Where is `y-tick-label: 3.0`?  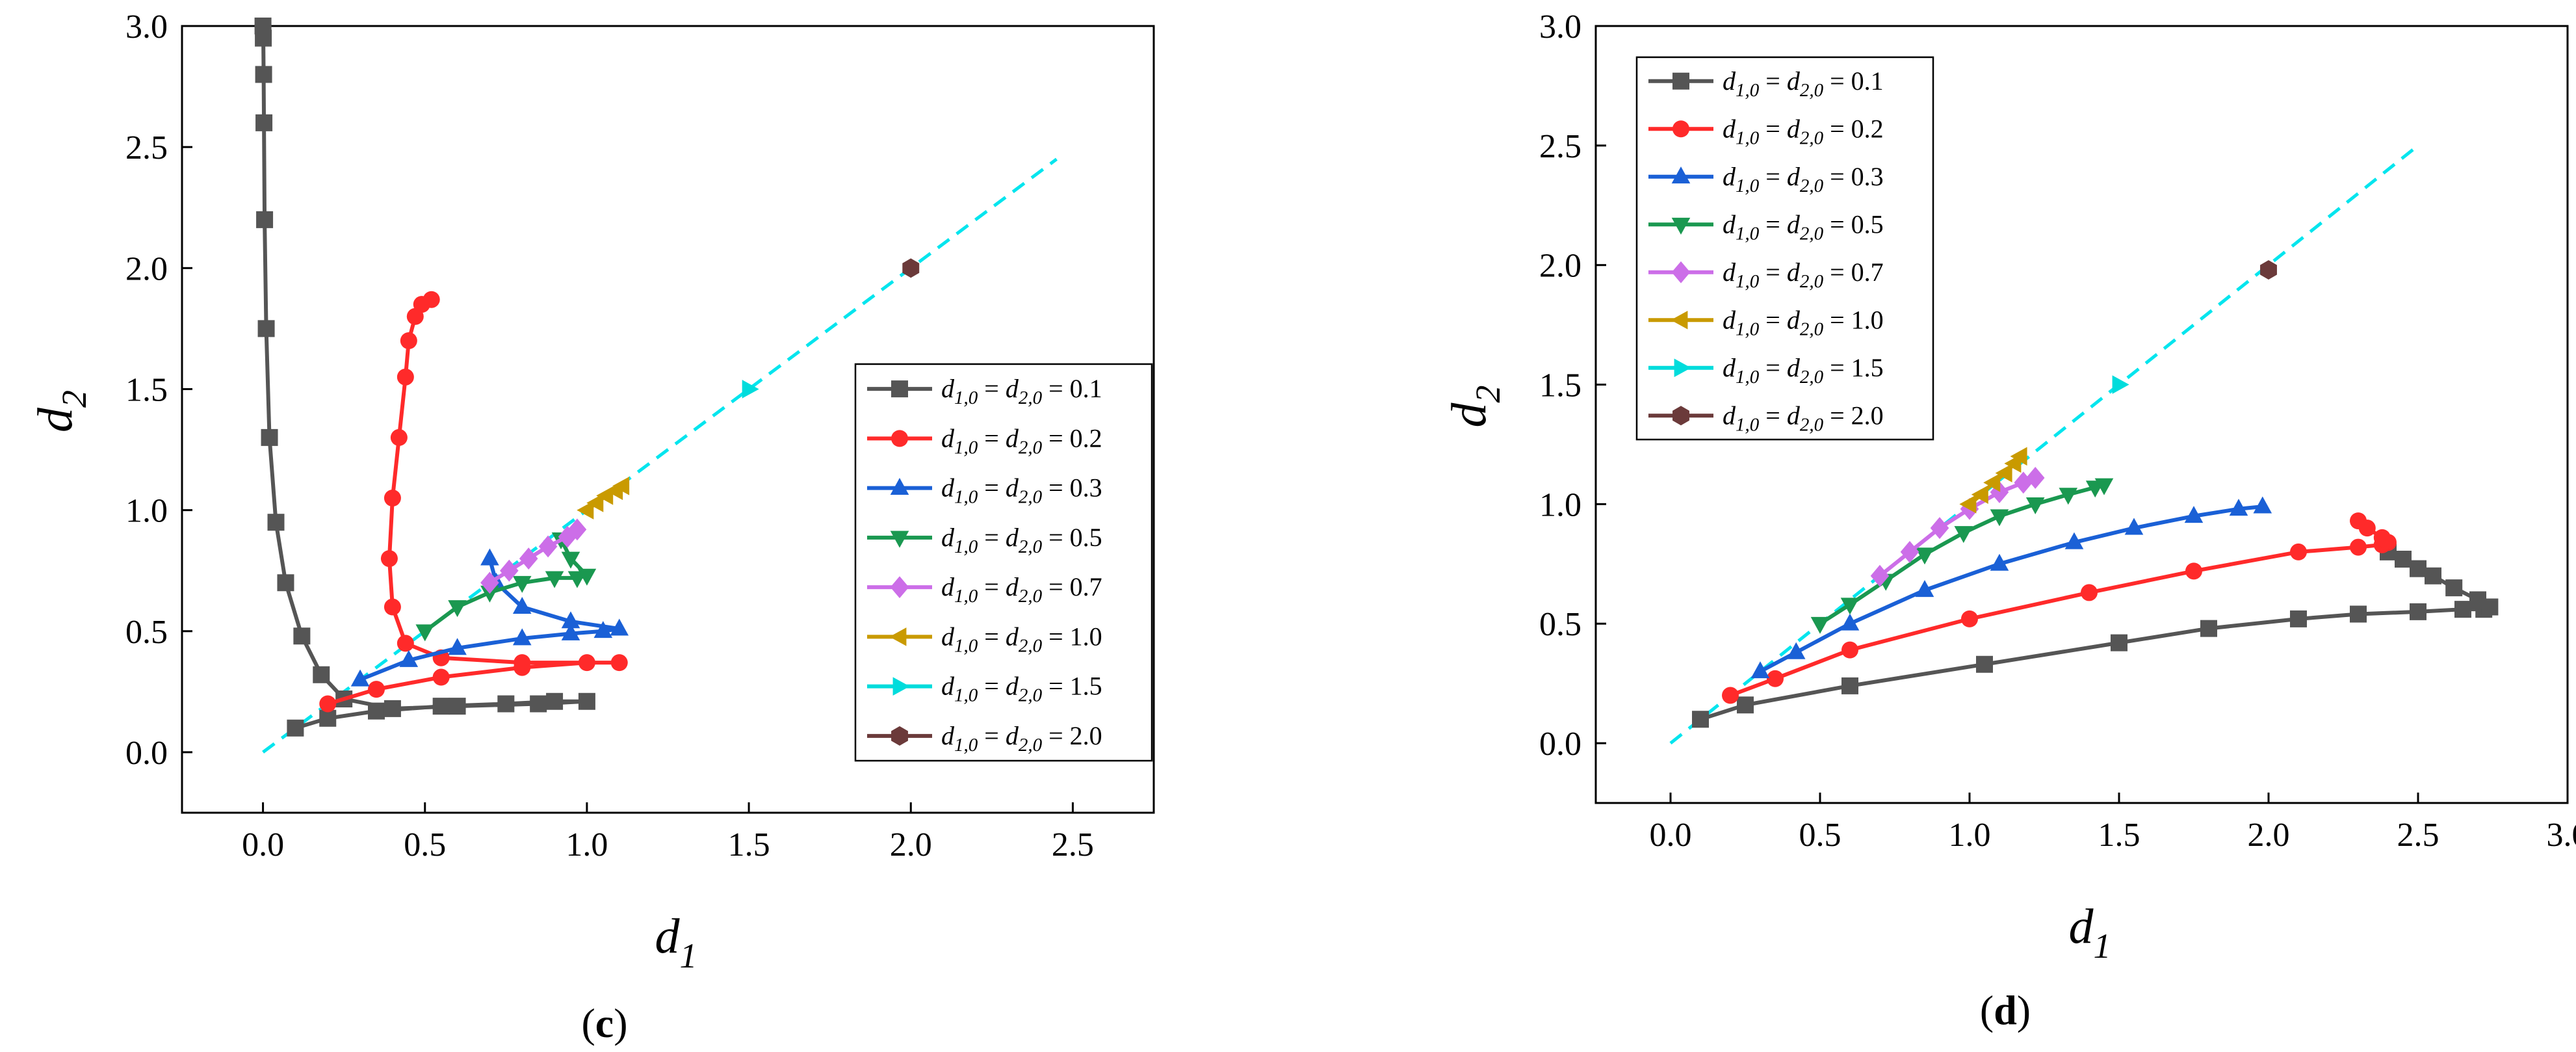 y-tick-label: 3.0 is located at coordinates (1560, 27).